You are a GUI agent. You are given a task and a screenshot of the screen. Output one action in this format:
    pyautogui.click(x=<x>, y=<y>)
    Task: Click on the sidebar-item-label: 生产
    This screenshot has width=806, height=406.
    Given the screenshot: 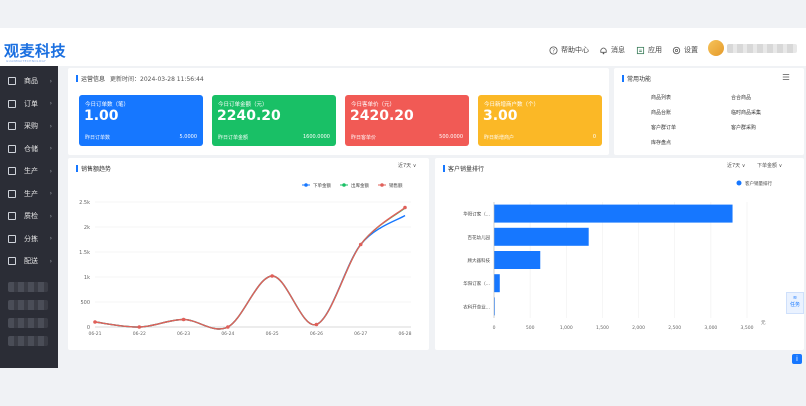 What is the action you would take?
    pyautogui.click(x=31, y=193)
    